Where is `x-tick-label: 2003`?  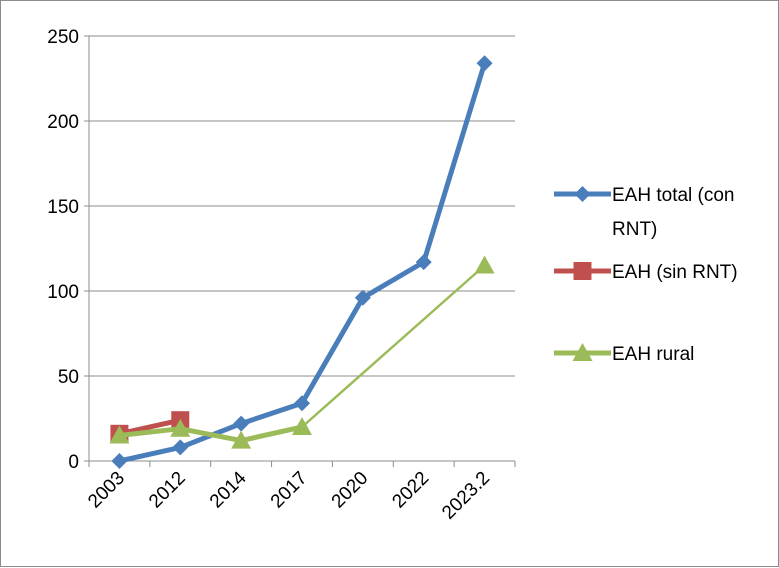
x-tick-label: 2003 is located at coordinates (106, 490).